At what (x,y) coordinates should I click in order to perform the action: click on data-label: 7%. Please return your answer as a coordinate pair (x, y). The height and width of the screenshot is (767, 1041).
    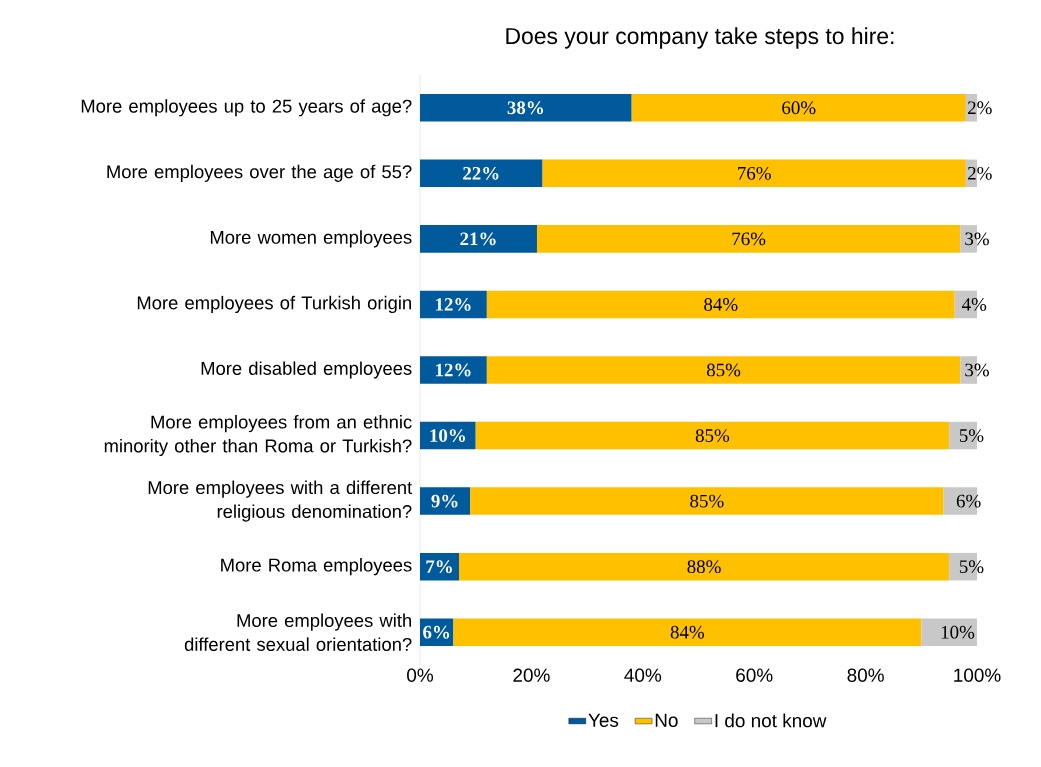
    Looking at the image, I should click on (439, 567).